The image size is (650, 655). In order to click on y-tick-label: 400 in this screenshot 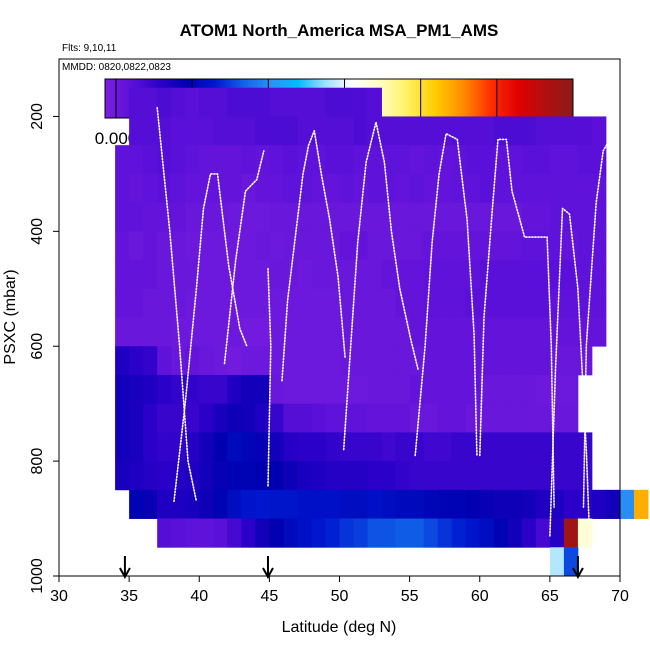, I will do `click(37, 231)`.